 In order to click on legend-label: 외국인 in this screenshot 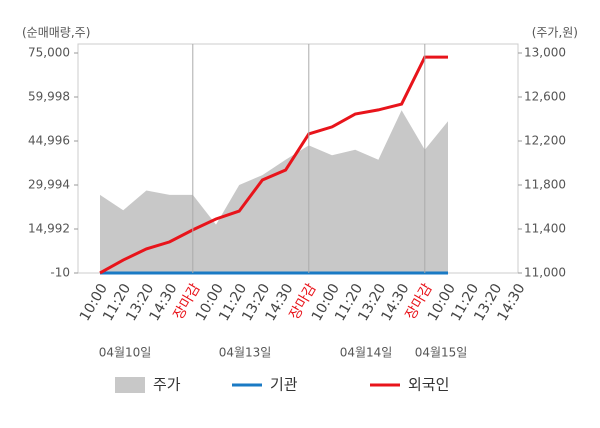, I will do `click(428, 385)`.